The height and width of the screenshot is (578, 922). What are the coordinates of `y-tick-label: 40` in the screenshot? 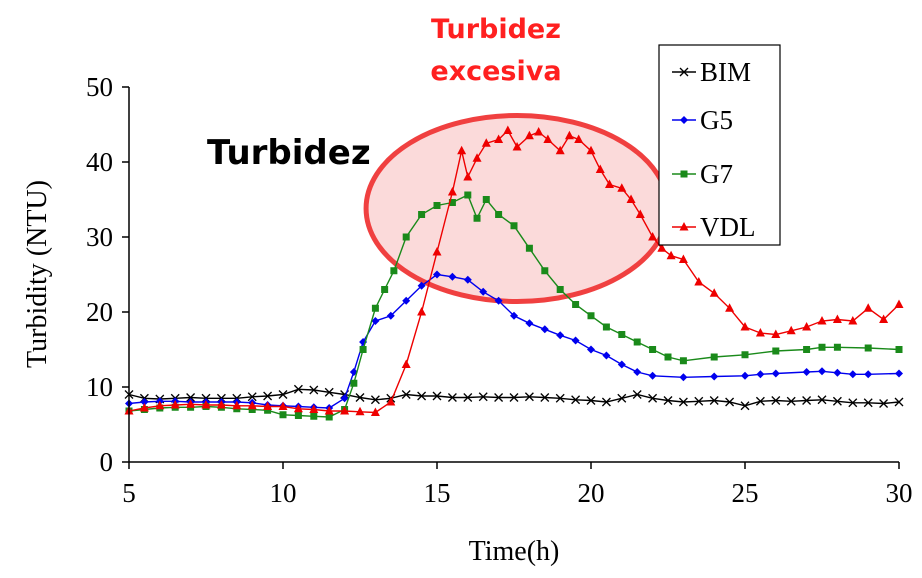 It's located at (99, 162).